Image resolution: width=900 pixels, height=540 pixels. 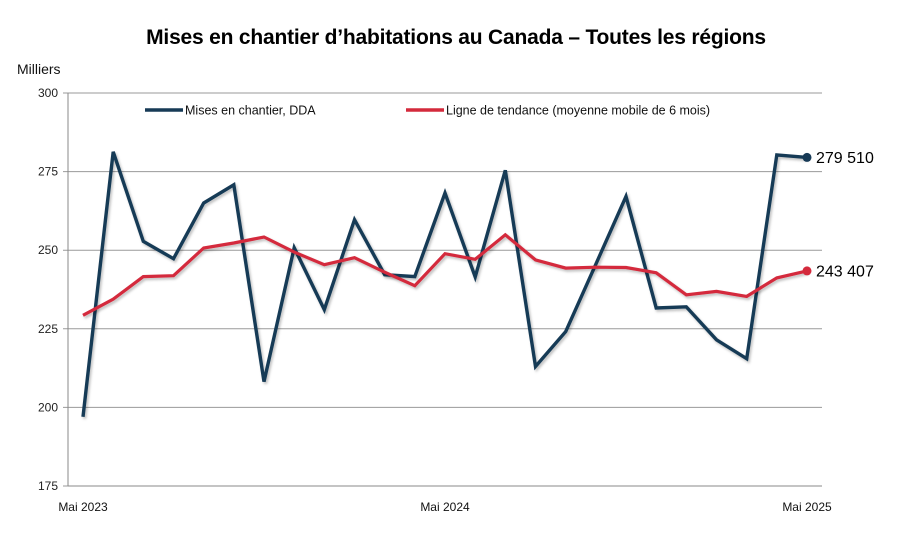 What do you see at coordinates (48, 172) in the screenshot?
I see `y-tick-label: 275` at bounding box center [48, 172].